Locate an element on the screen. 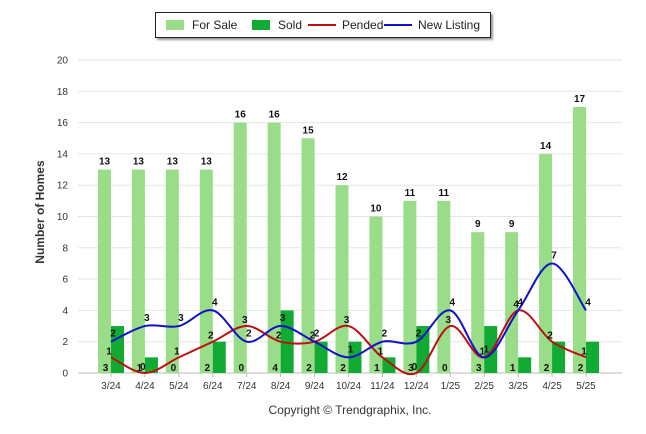 The height and width of the screenshot is (434, 646). y-tick-label: 18 is located at coordinates (63, 92).